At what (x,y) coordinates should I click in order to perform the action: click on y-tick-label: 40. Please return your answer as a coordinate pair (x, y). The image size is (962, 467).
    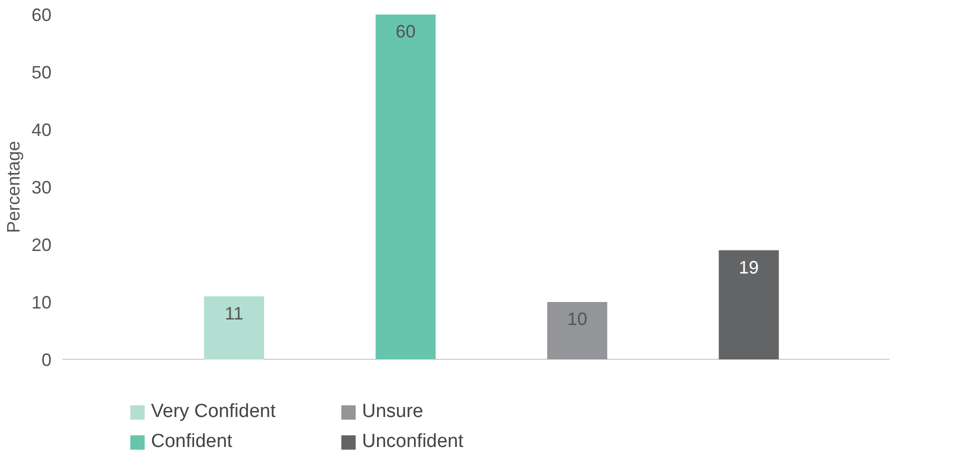
    Looking at the image, I should click on (41, 130).